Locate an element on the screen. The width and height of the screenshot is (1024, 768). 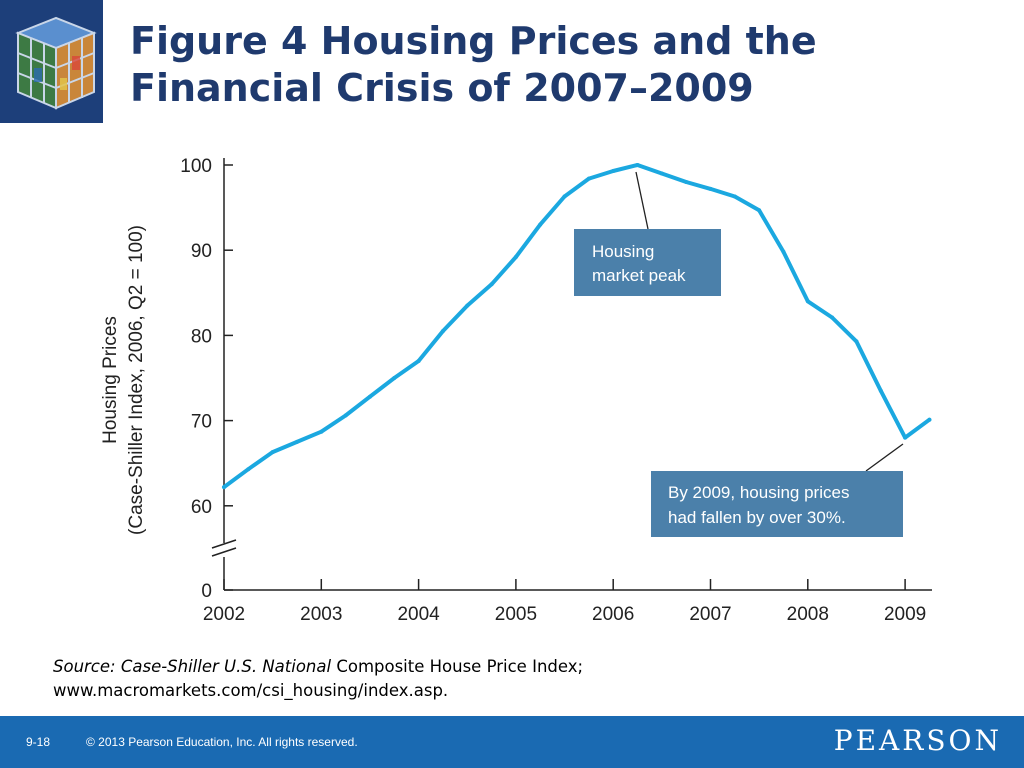
x-ticks: 2002 2003 2004 2005 2006 2007 2008 2009 is located at coordinates (564, 602).